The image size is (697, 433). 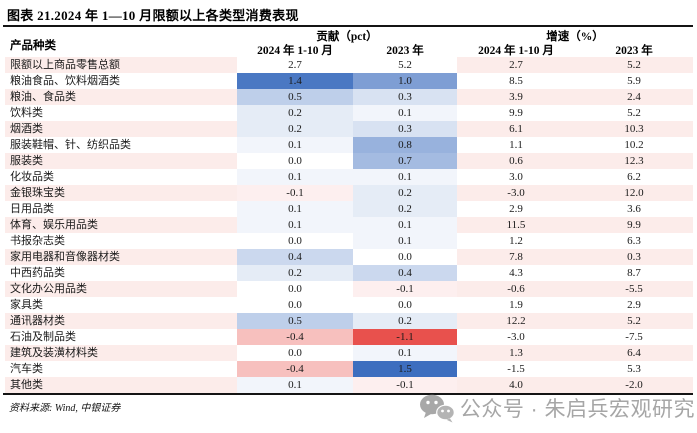 What do you see at coordinates (405, 337) in the screenshot?
I see `value-cell: -1.1` at bounding box center [405, 337].